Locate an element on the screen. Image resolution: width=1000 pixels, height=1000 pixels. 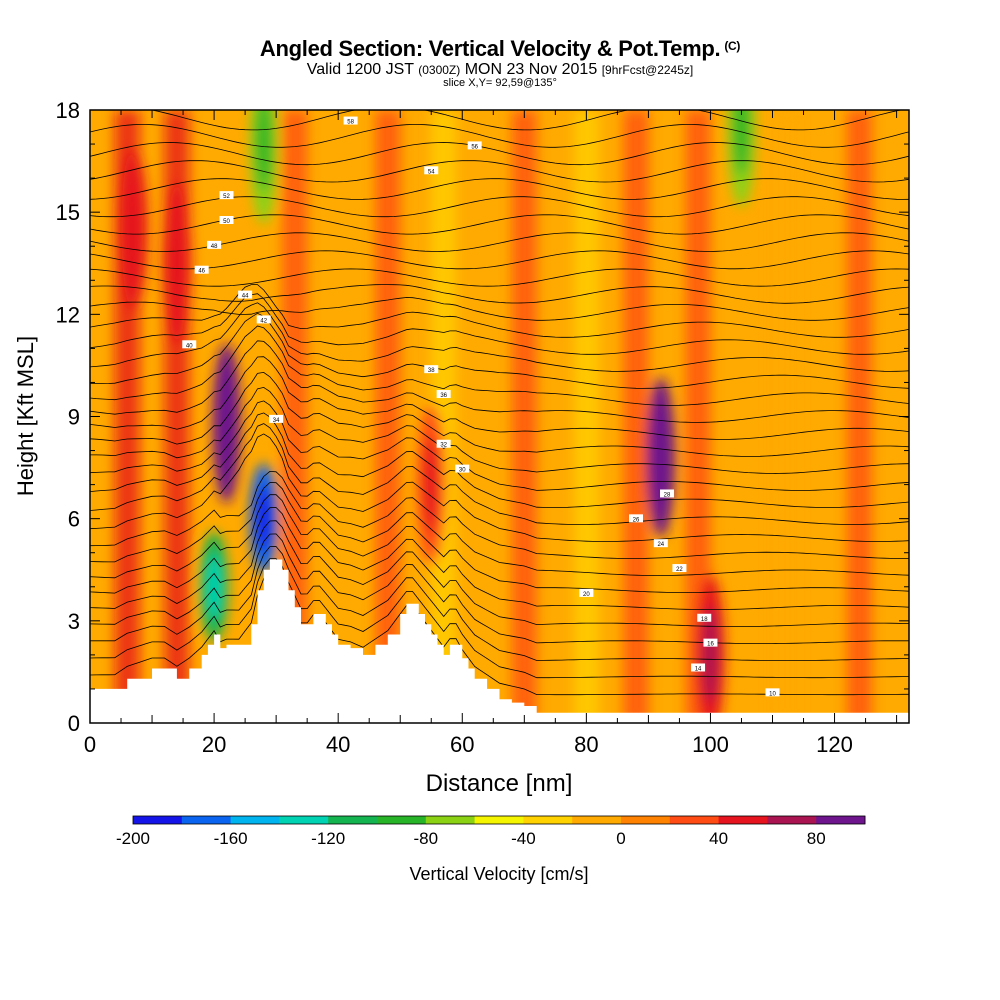
isentrope-label-text: 20 is located at coordinates (586, 595).